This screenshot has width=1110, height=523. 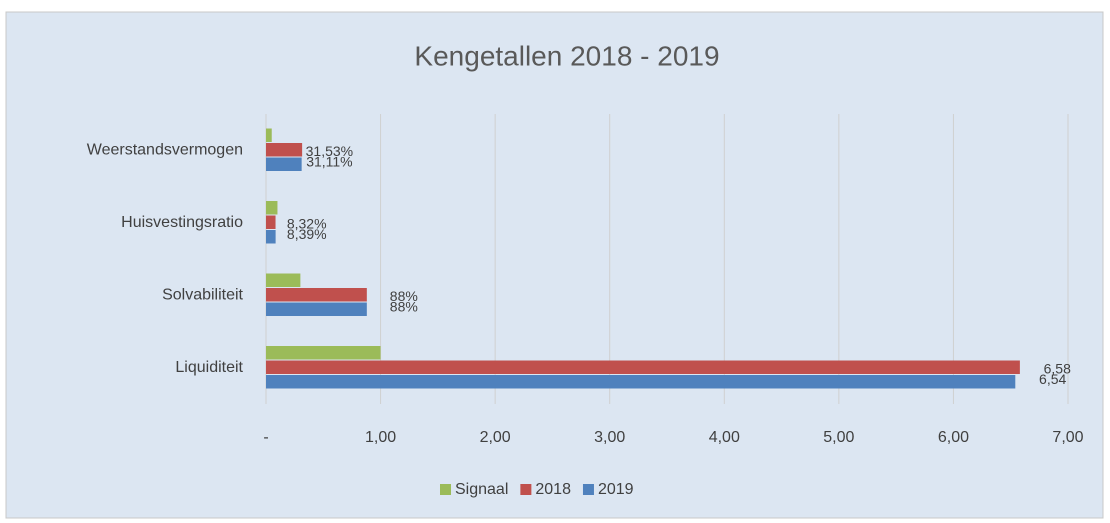 What do you see at coordinates (380, 437) in the screenshot?
I see `x-tick-label: 1,00` at bounding box center [380, 437].